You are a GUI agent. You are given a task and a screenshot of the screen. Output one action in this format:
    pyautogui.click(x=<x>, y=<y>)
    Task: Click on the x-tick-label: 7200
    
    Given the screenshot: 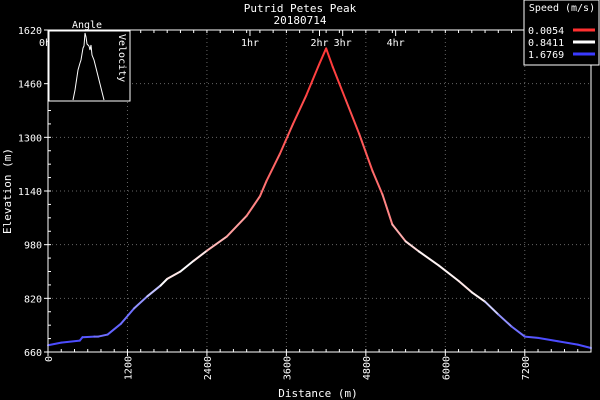 What is the action you would take?
    pyautogui.click(x=526, y=368)
    